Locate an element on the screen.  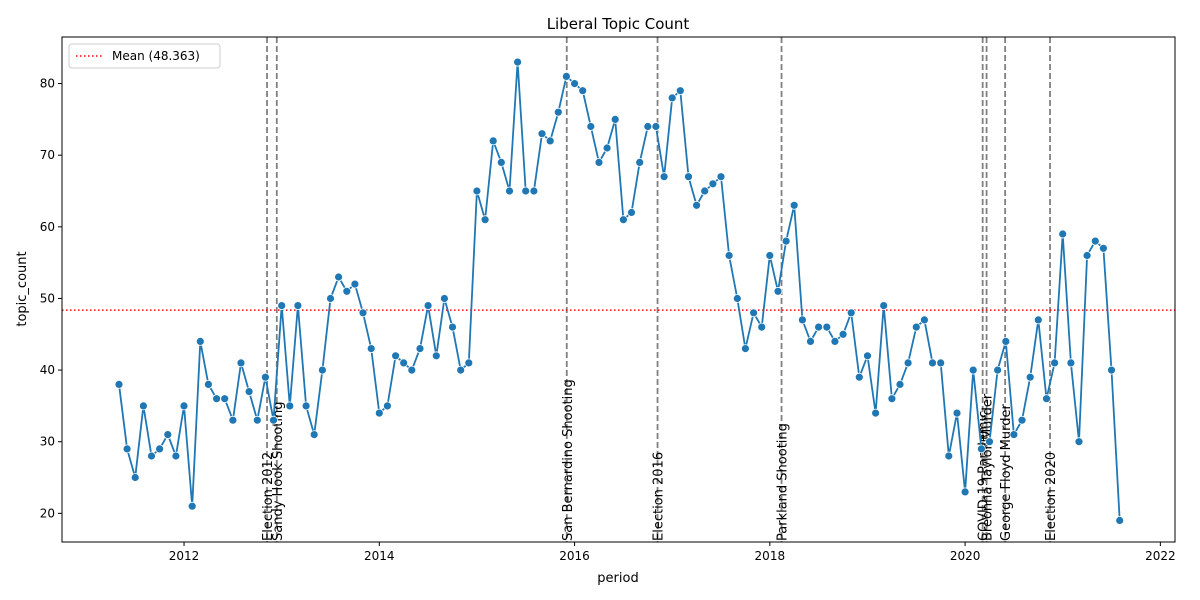
legend: Mean (48.363) is located at coordinates (144, 56).